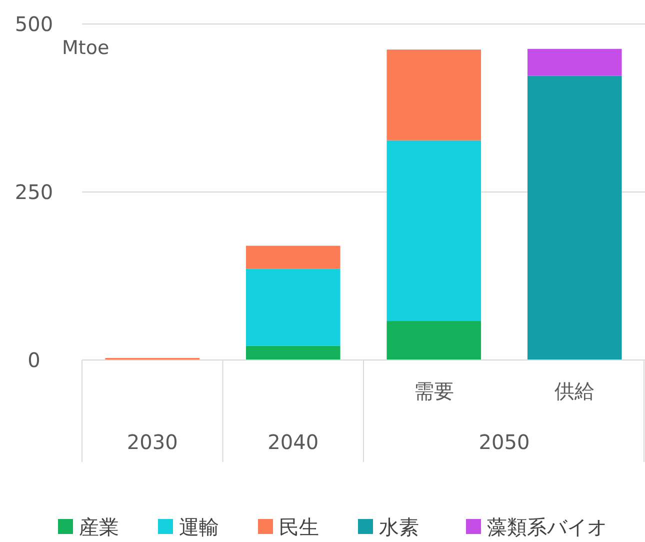  Describe the element at coordinates (34, 192) in the screenshot. I see `y-tick-label: 250` at that location.